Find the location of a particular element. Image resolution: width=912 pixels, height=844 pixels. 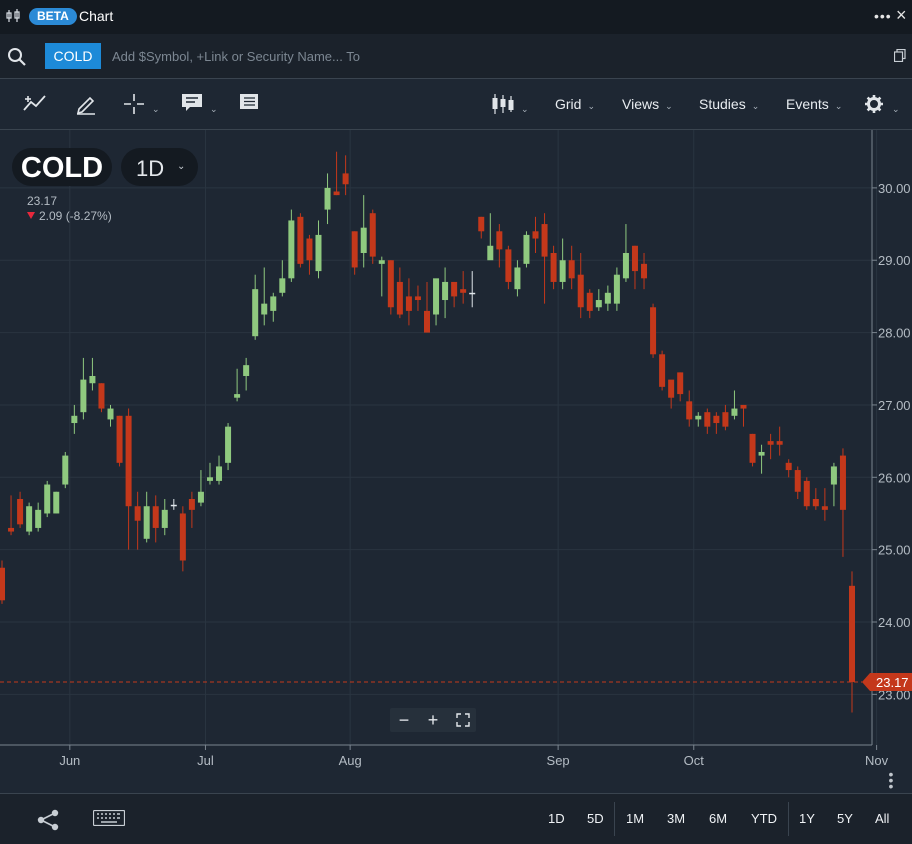

gear-icon is located at coordinates (874, 104).